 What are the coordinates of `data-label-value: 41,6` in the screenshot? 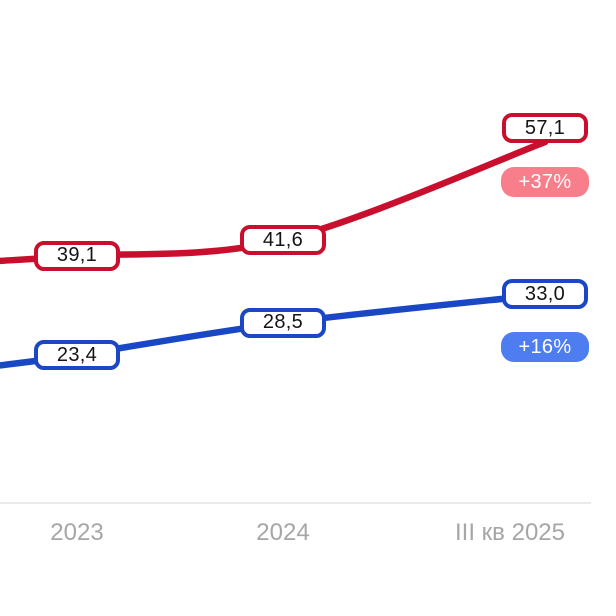 It's located at (283, 239).